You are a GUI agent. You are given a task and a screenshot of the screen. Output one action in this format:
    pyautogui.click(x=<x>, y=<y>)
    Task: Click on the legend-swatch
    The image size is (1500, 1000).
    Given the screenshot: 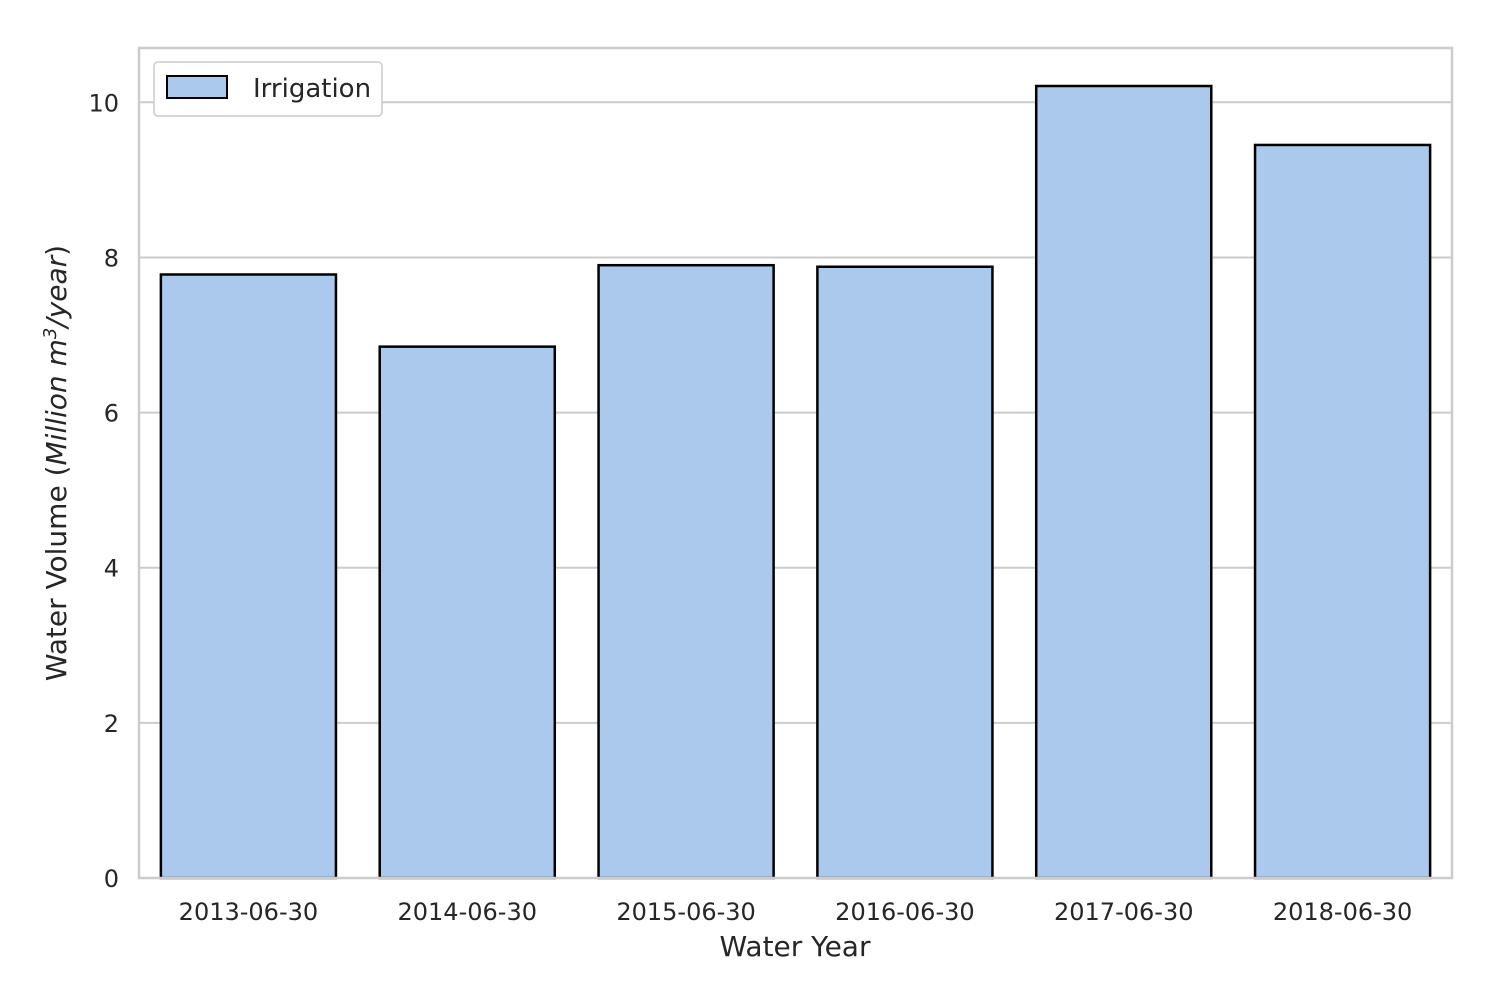 What is the action you would take?
    pyautogui.click(x=197, y=87)
    